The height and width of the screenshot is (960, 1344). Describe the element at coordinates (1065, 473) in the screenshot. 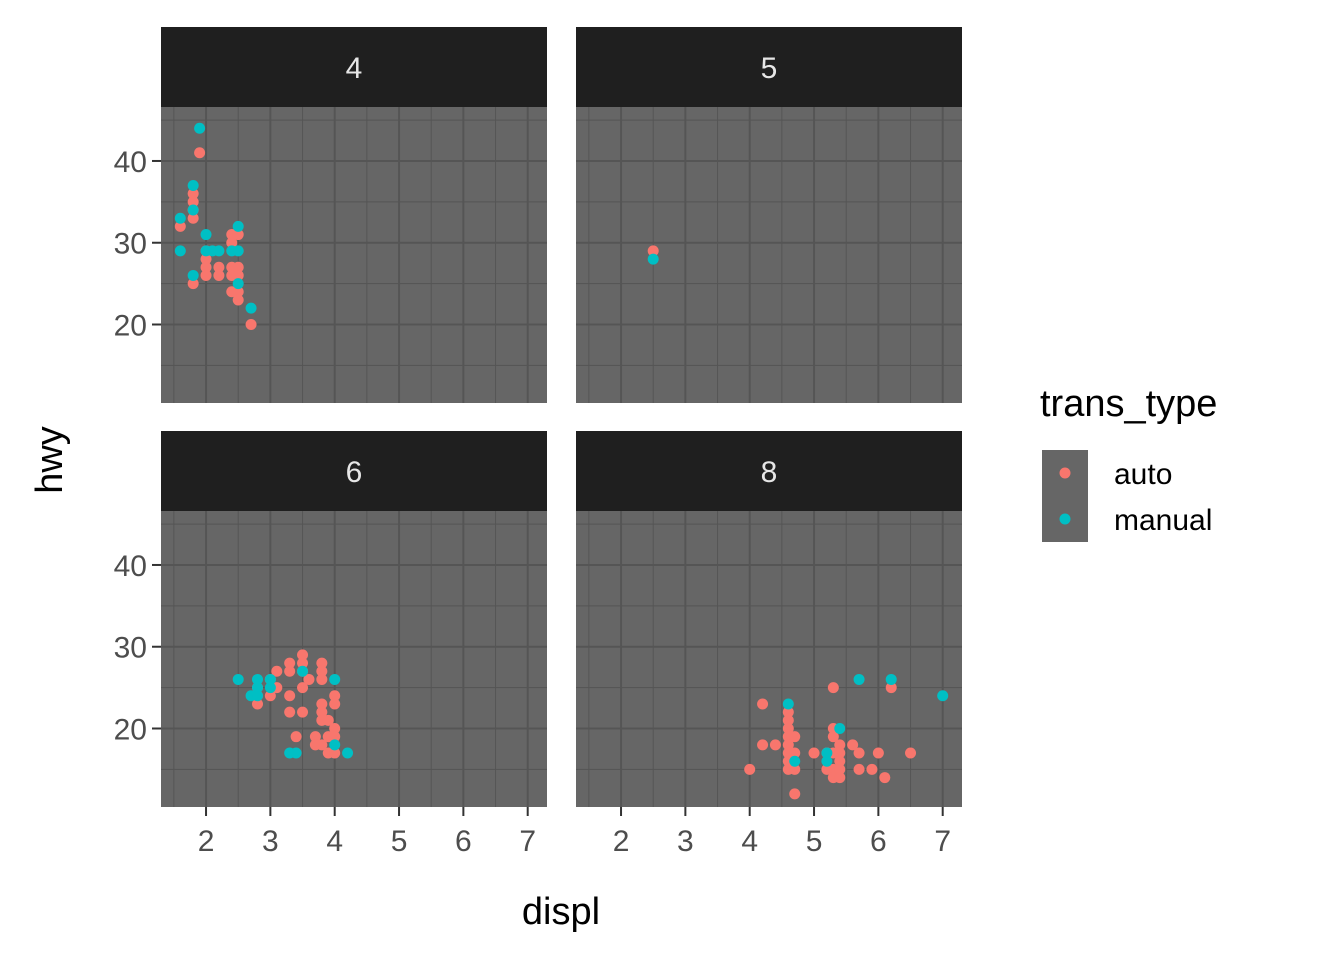

I see `legend-key-point-auto` at that location.